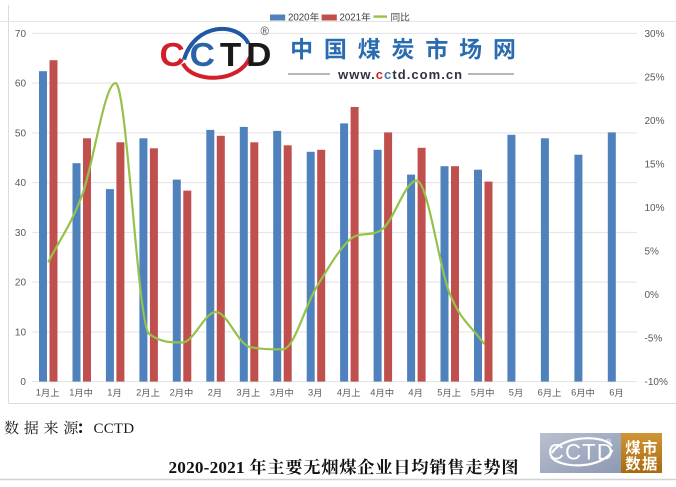 Image resolution: width=676 pixels, height=487 pixels. I want to click on svg-text: 20, so click(21, 283).